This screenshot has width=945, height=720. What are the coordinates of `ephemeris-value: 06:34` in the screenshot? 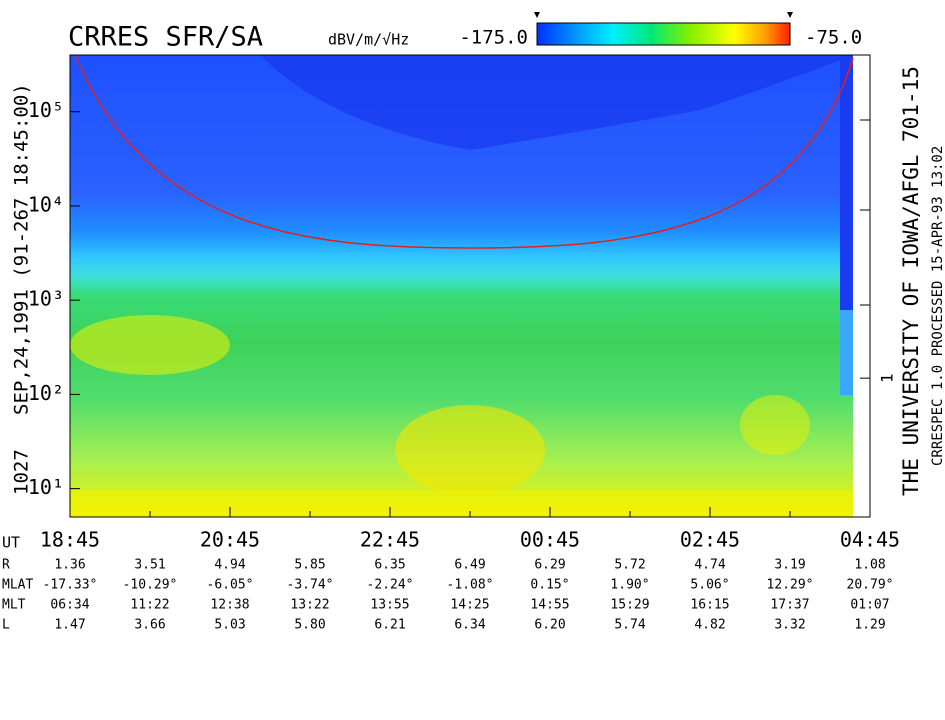 It's located at (69, 605).